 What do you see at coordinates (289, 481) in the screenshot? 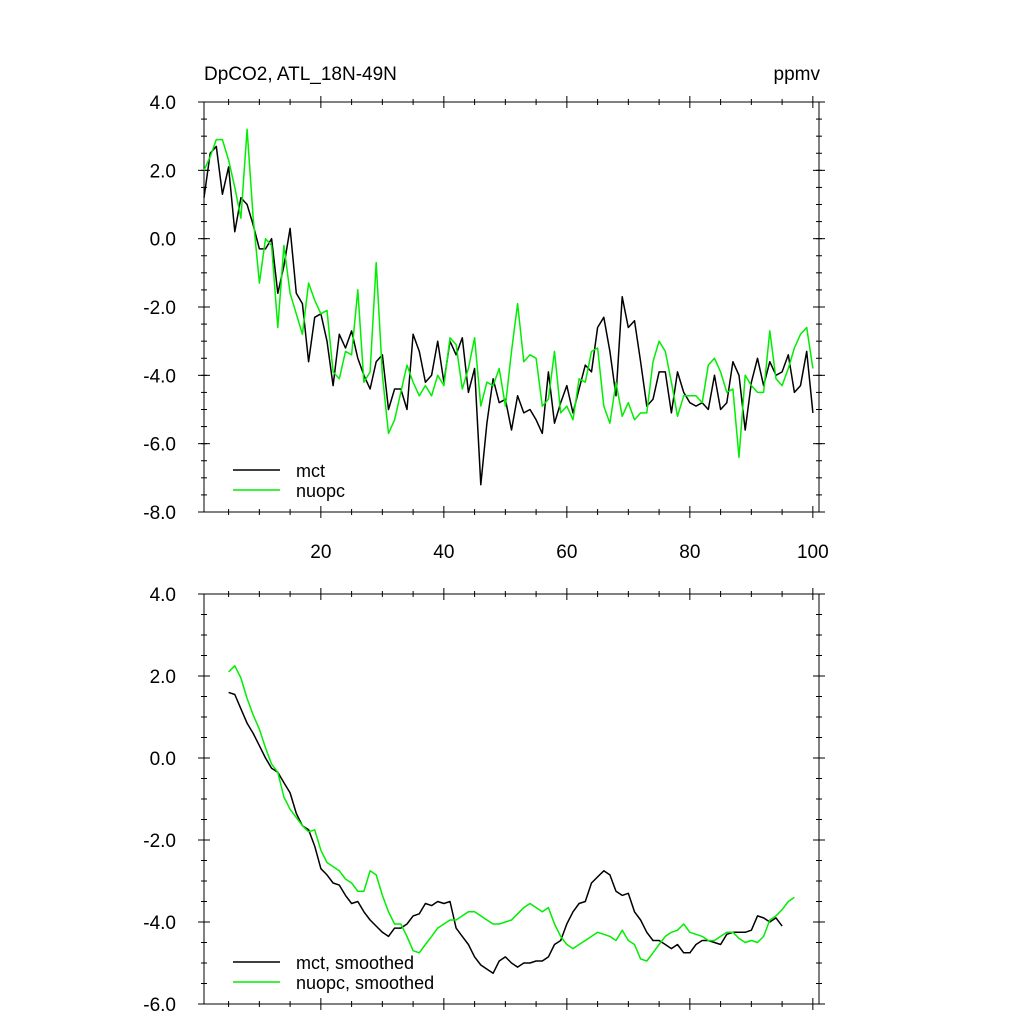
I see `legend: mct nuopc` at bounding box center [289, 481].